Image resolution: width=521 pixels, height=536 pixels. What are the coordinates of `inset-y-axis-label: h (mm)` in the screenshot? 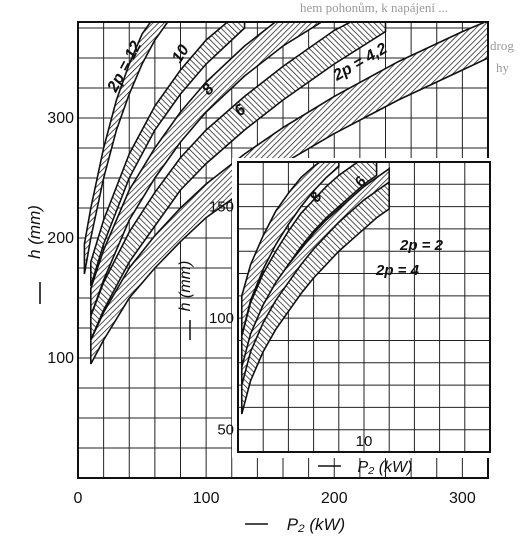 It's located at (185, 286).